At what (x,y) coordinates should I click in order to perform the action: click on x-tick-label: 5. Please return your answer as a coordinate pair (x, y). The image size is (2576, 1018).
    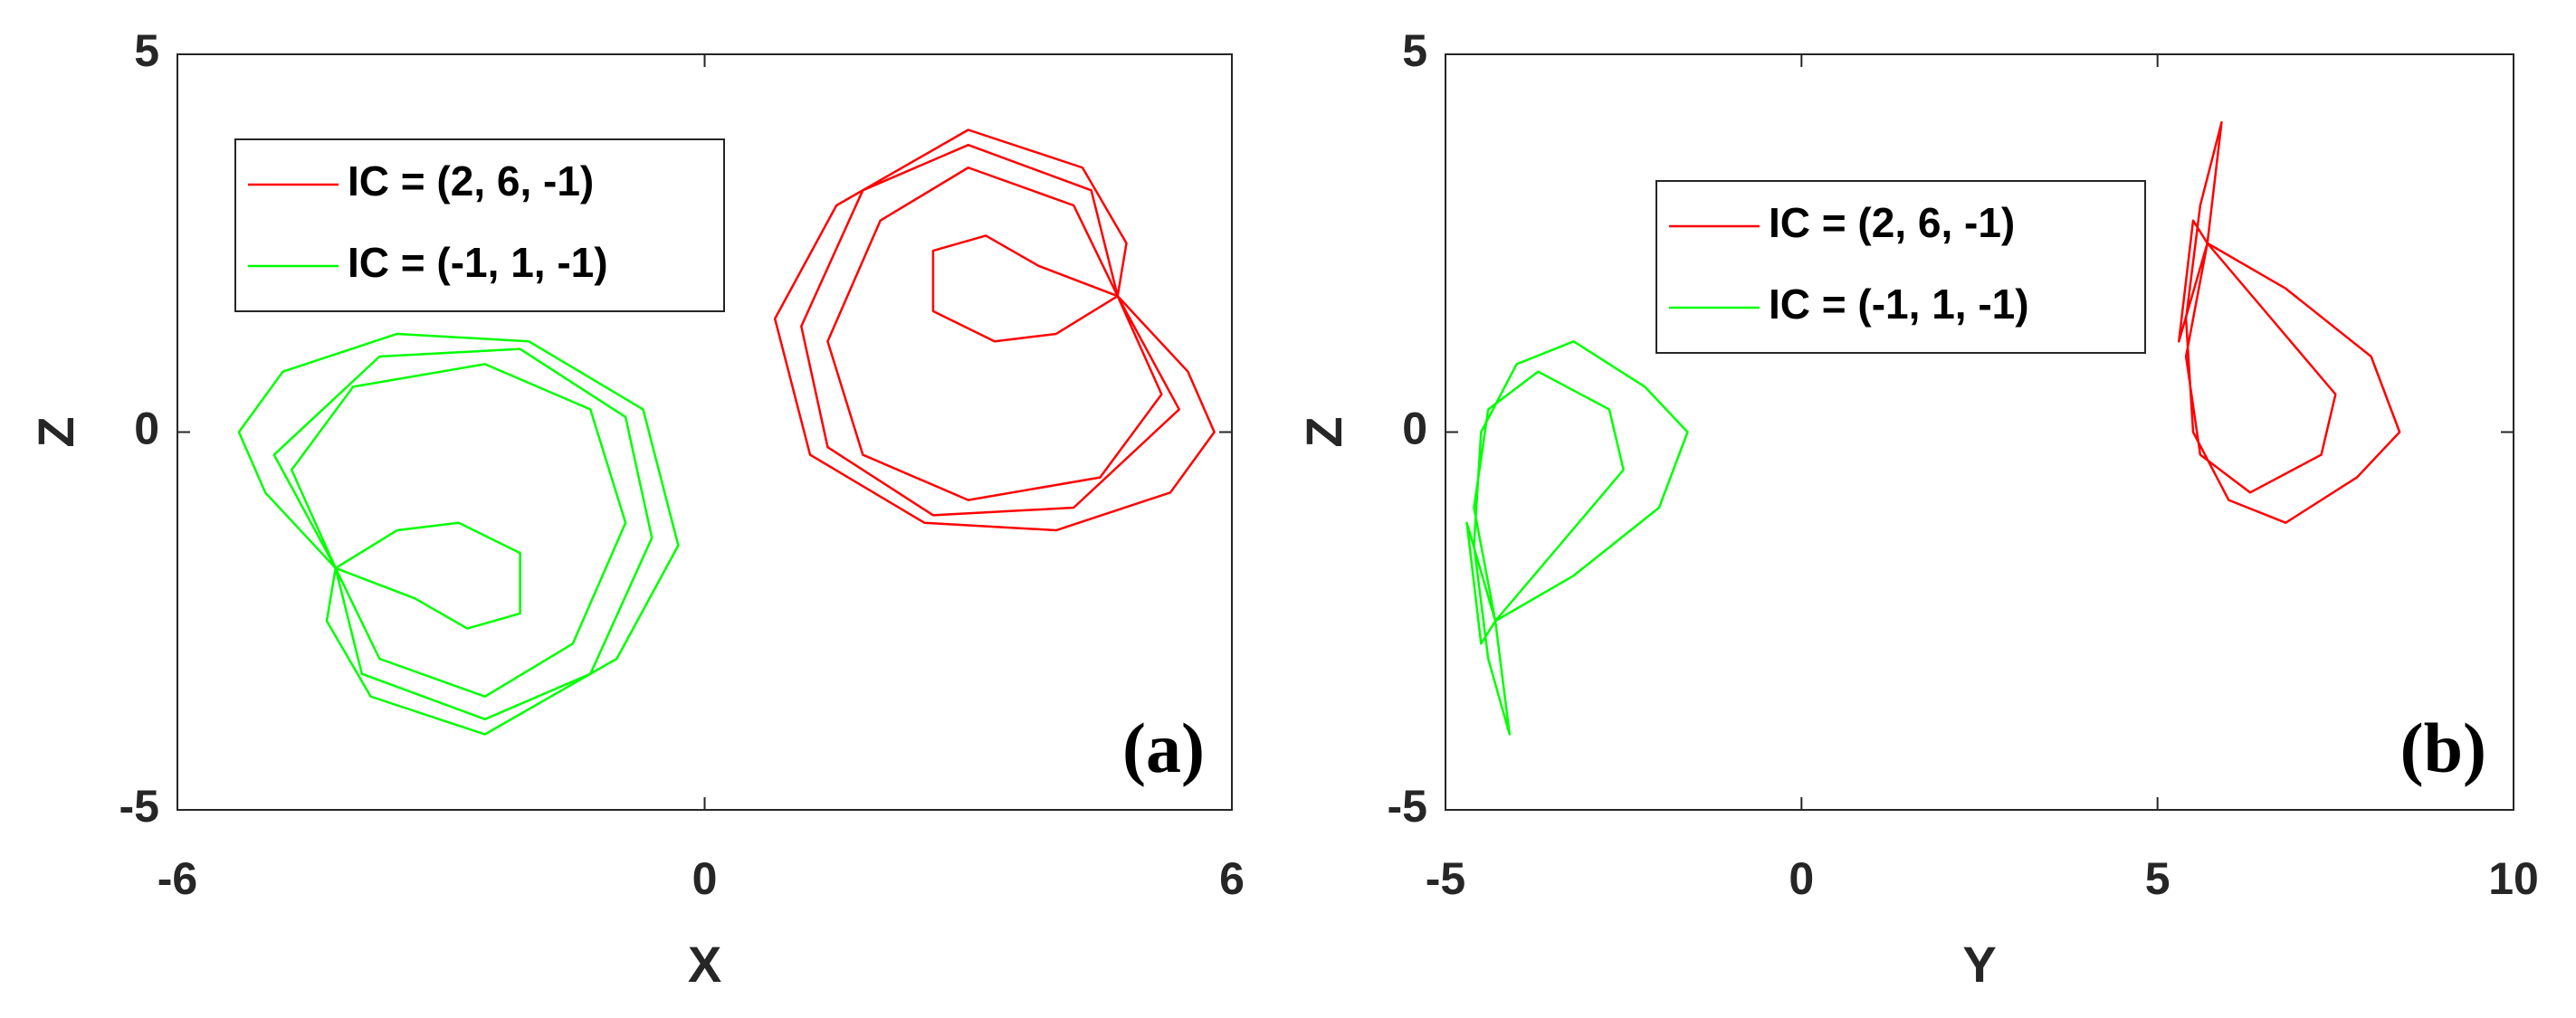
    Looking at the image, I should click on (2158, 878).